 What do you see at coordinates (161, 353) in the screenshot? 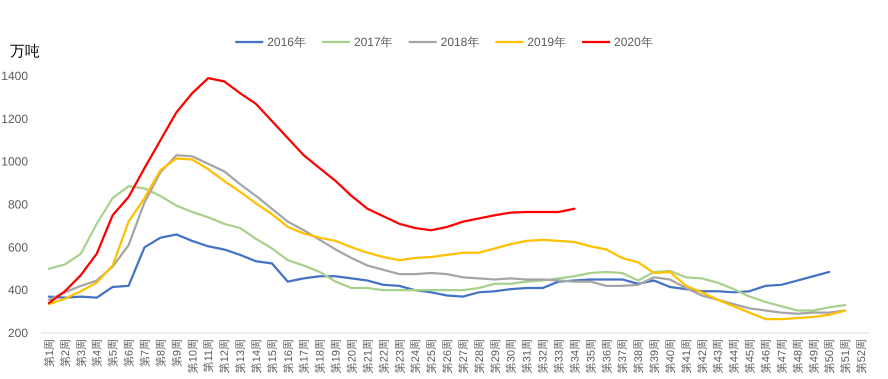
I see `x-tick-label: 第8周` at bounding box center [161, 353].